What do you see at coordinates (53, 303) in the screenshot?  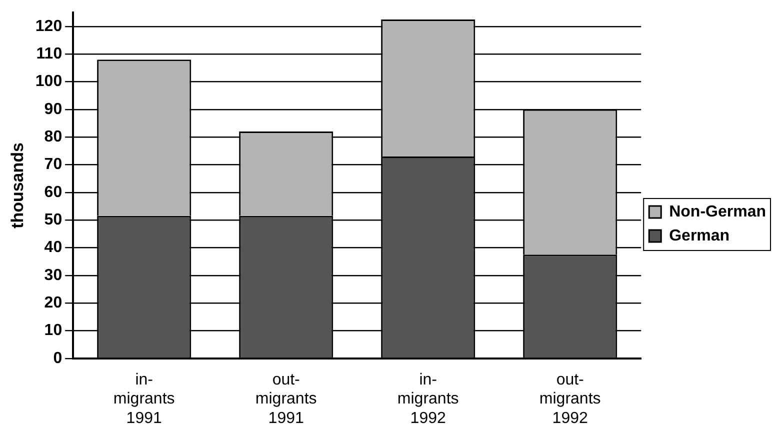 I see `y-tick-label: 20` at bounding box center [53, 303].